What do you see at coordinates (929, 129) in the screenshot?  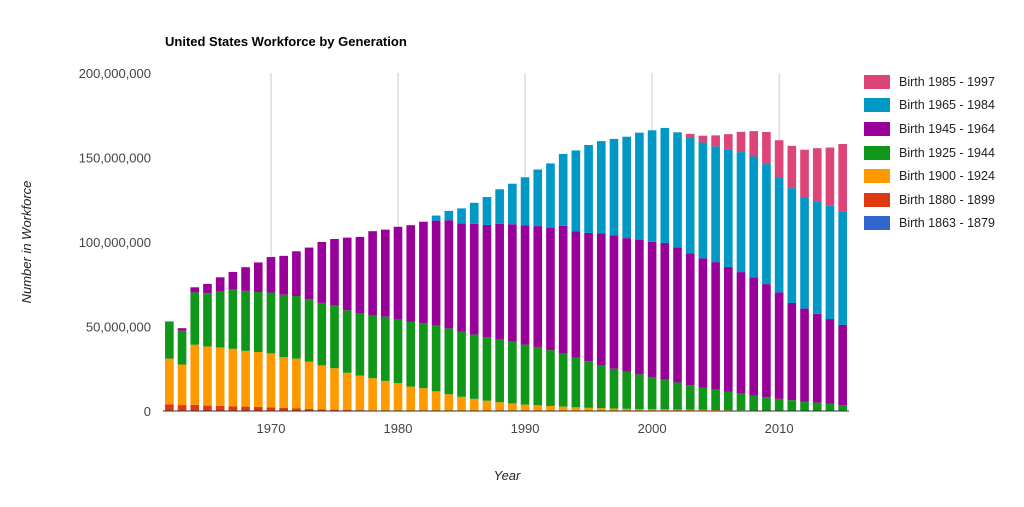 I see `legend-item: Birth 1945 - 1964` at bounding box center [929, 129].